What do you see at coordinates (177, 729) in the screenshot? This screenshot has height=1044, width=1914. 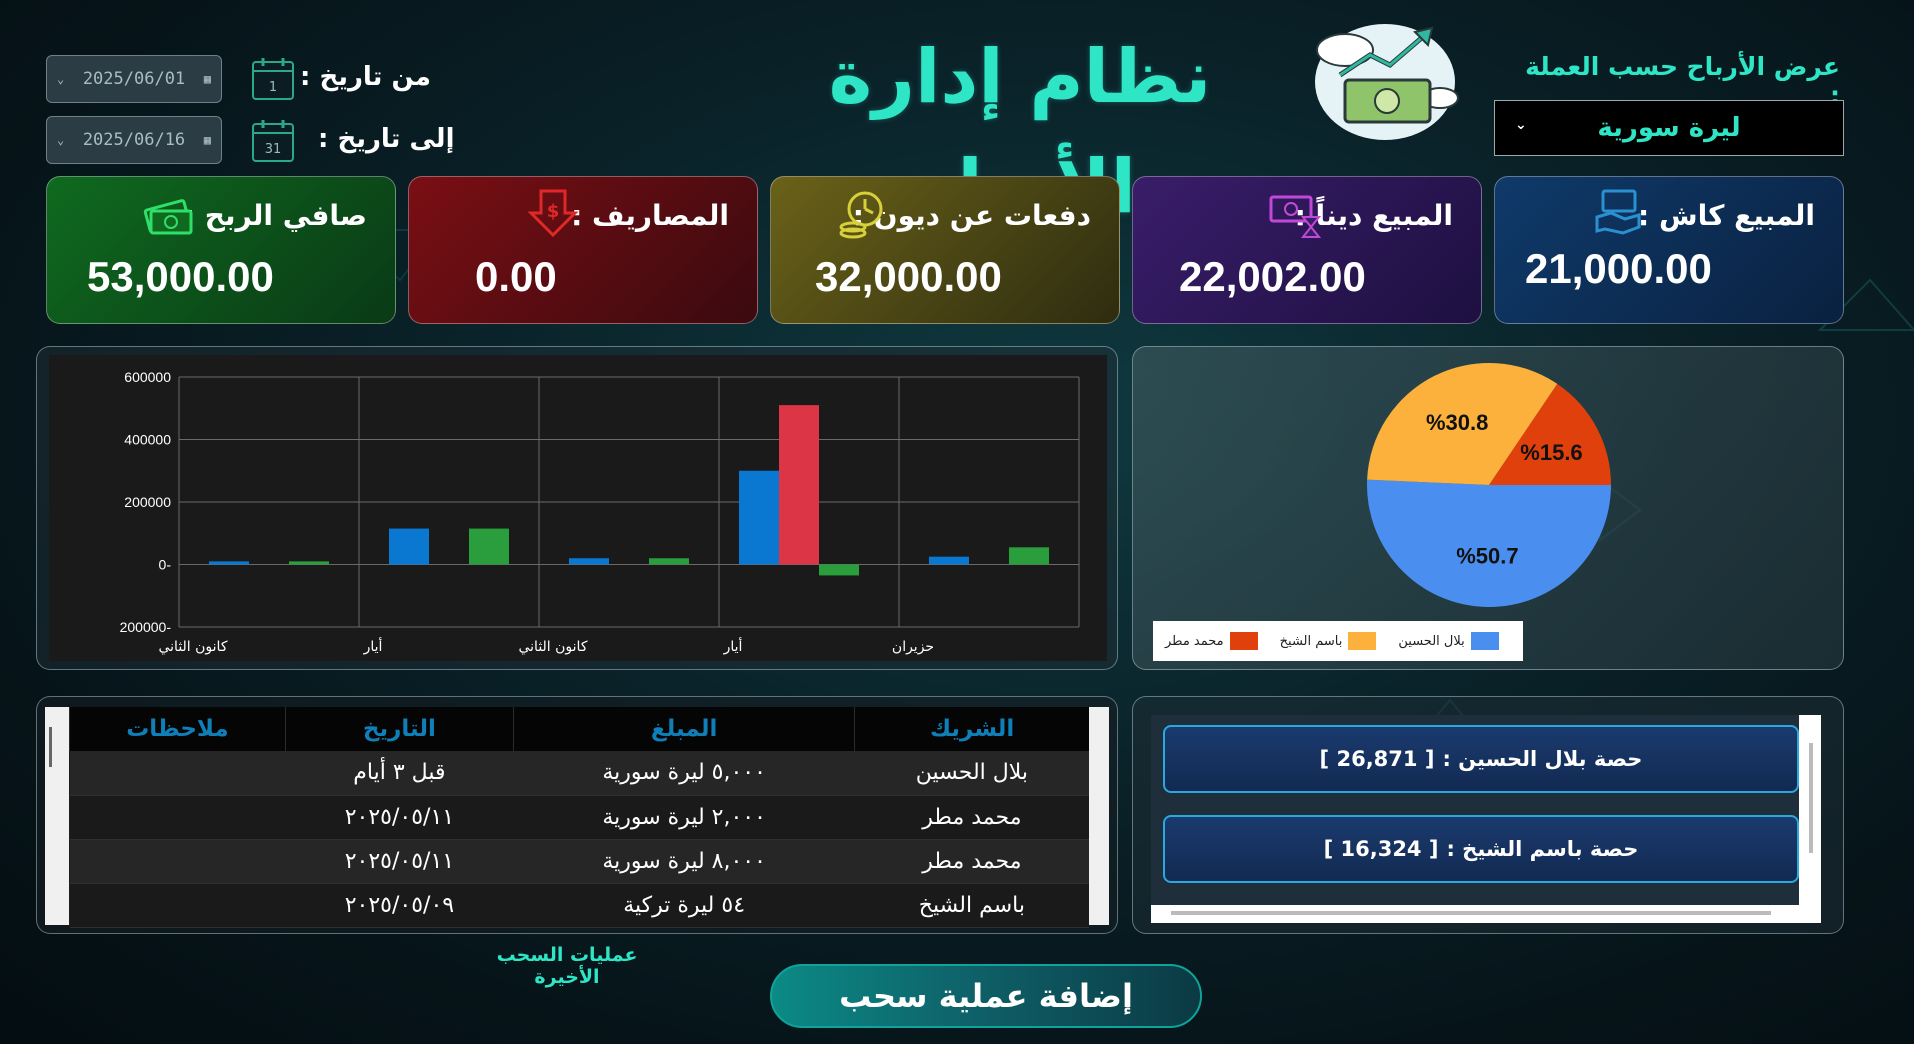 I see `column-header: ملاحظات` at bounding box center [177, 729].